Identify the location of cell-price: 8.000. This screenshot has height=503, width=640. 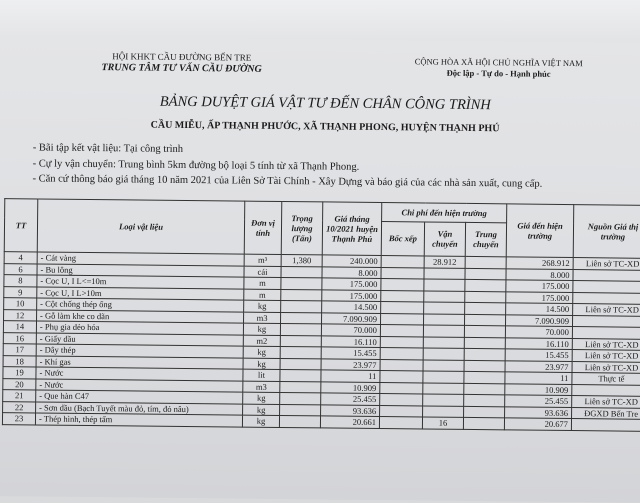
(351, 272).